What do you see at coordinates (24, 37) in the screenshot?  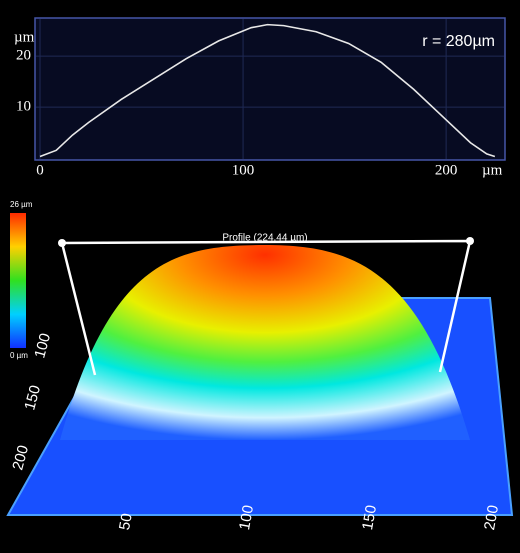 I see `y-unit: µm` at bounding box center [24, 37].